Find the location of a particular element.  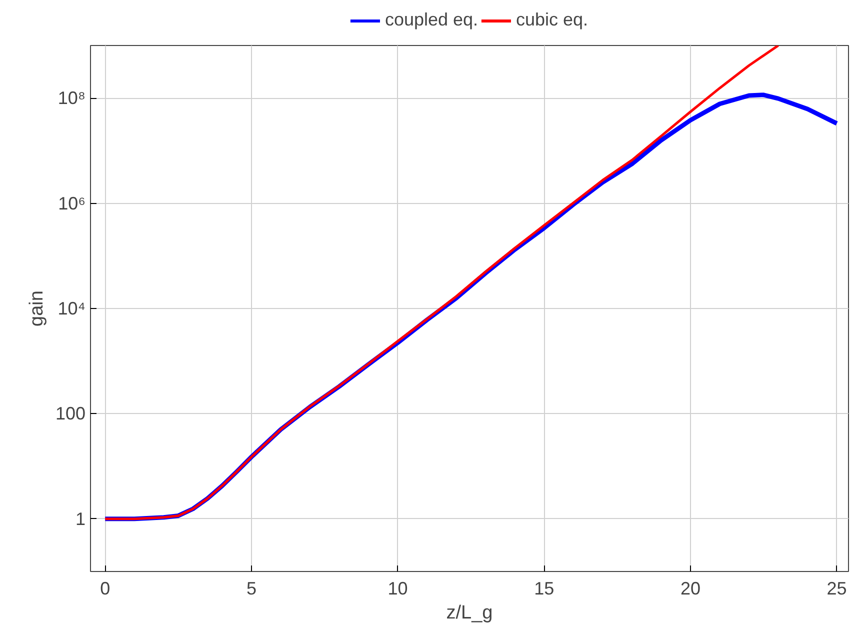

x-tick-label: 5 is located at coordinates (251, 588).